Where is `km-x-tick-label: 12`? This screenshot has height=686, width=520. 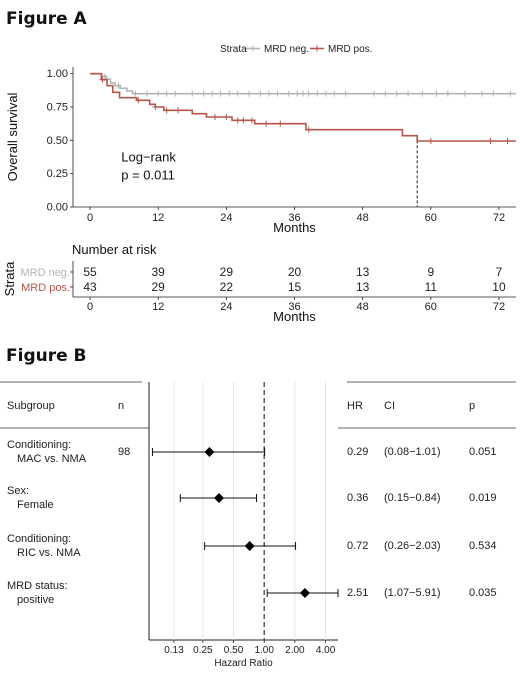
km-x-tick-label: 12 is located at coordinates (158, 218).